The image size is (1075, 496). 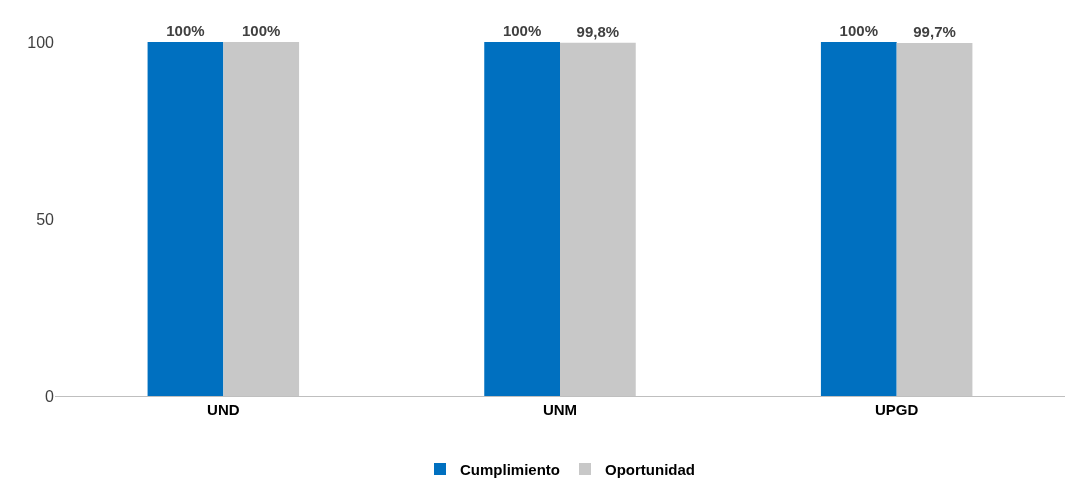 What do you see at coordinates (897, 409) in the screenshot?
I see `x-tick-label: UPGD` at bounding box center [897, 409].